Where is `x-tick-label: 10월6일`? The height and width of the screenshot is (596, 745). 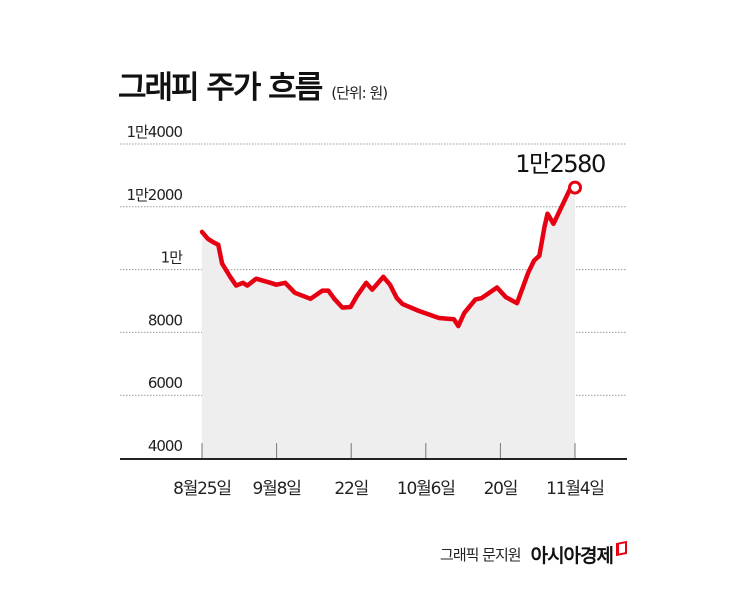
x-tick-label: 10월6일 is located at coordinates (426, 489).